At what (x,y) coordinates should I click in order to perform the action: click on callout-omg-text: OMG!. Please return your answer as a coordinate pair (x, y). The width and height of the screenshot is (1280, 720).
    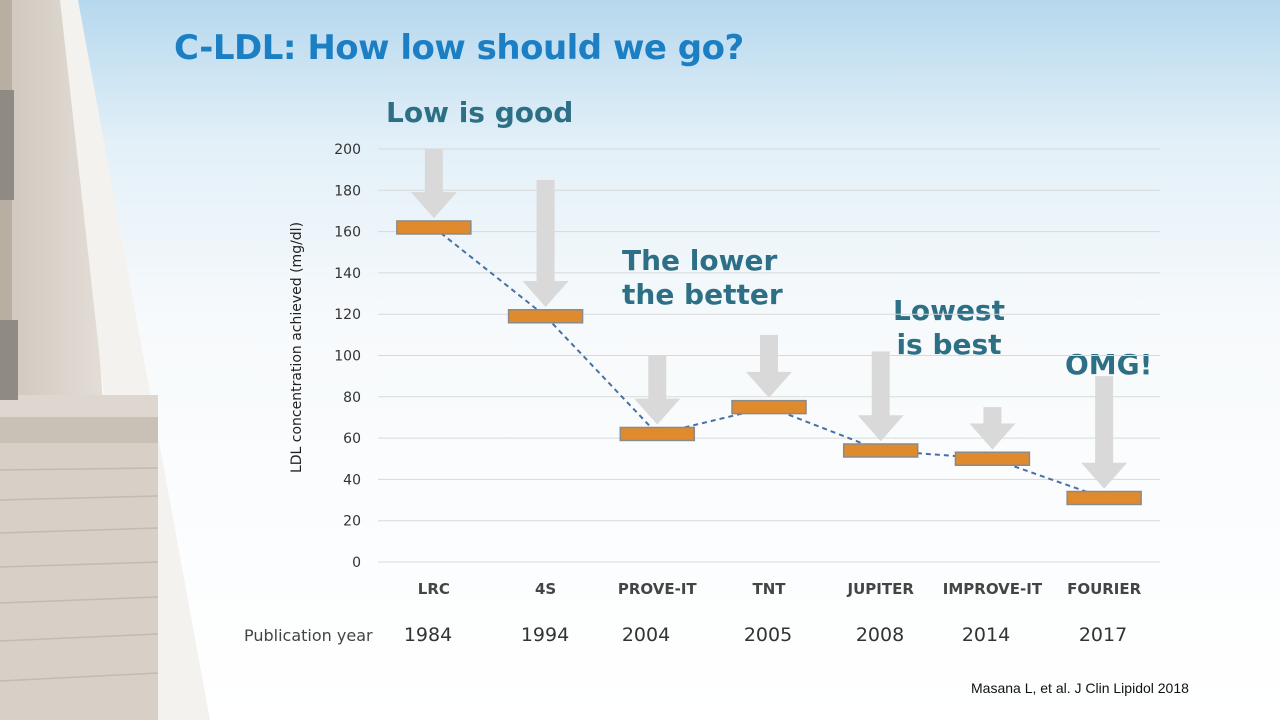
    Looking at the image, I should click on (1109, 364).